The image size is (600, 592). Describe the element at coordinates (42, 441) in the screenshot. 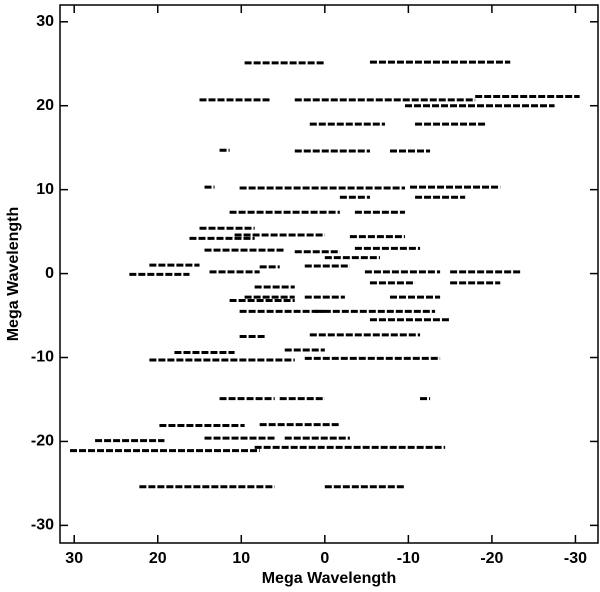

I see `y-tick-label: -20` at that location.